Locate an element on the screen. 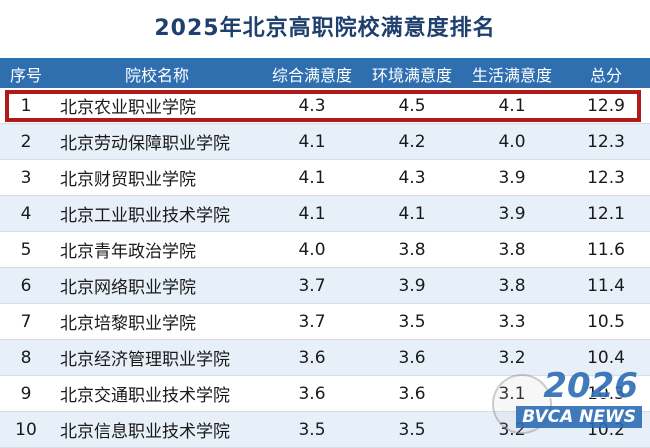  cell-total: 10.4 is located at coordinates (606, 357).